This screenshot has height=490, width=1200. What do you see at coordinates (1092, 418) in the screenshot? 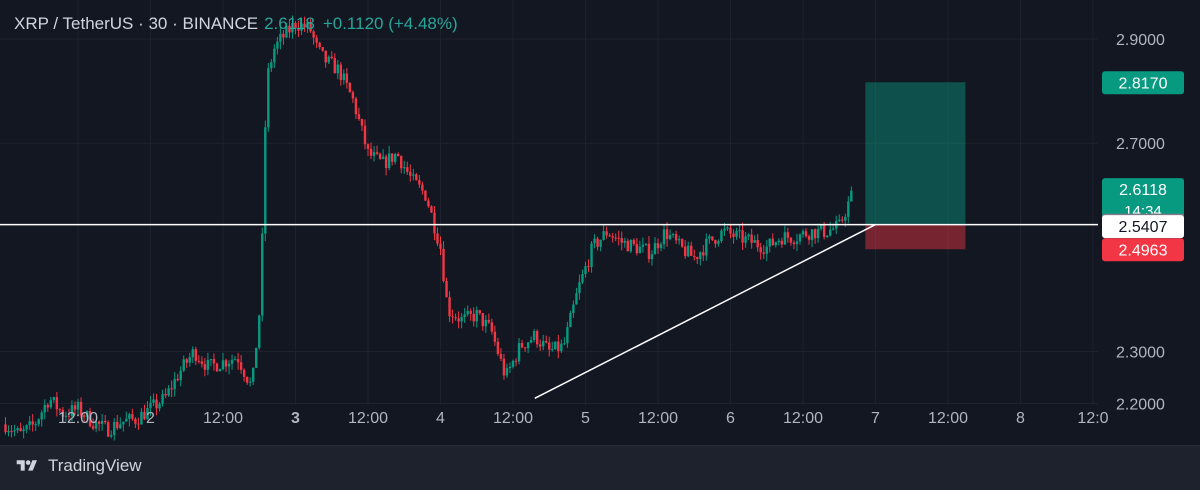
I see `x-axis-tick-label: 12:0` at bounding box center [1092, 418].